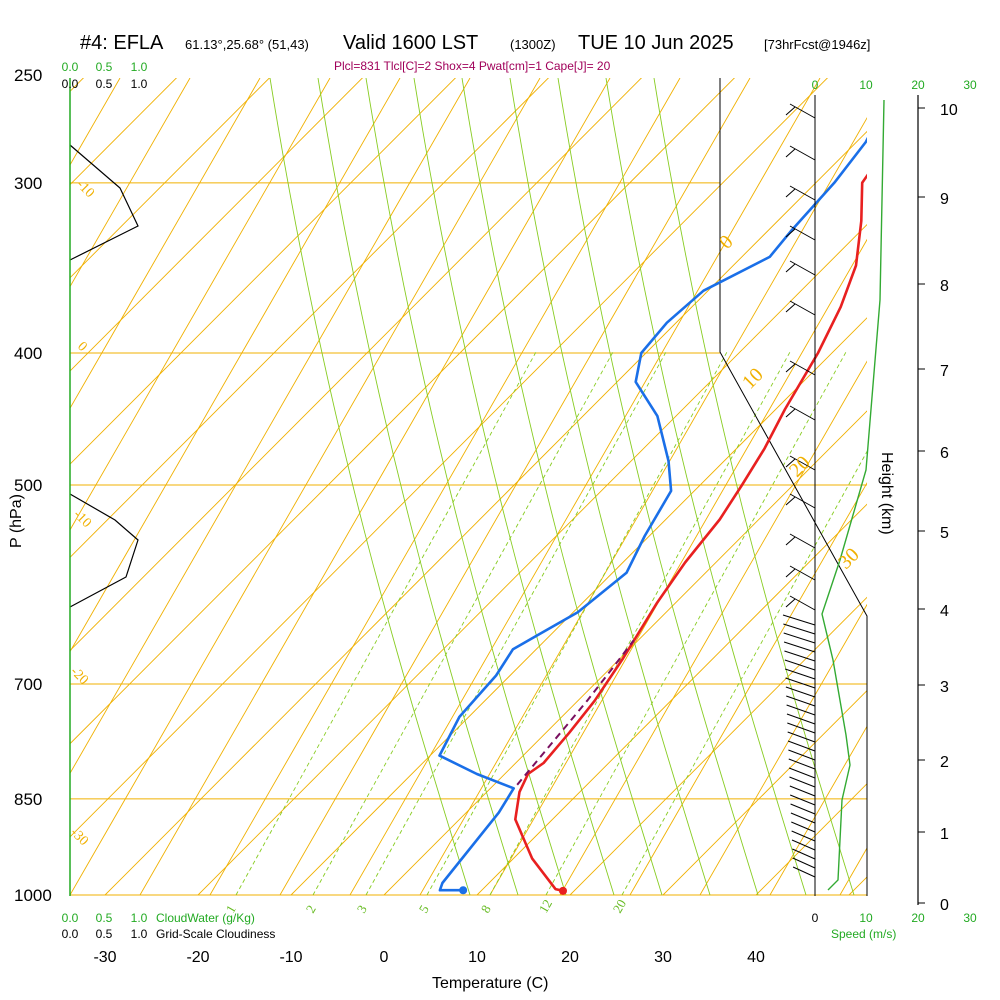  What do you see at coordinates (104, 934) in the screenshot?
I see `cloudiness-scale-bottom: 0.5` at bounding box center [104, 934].